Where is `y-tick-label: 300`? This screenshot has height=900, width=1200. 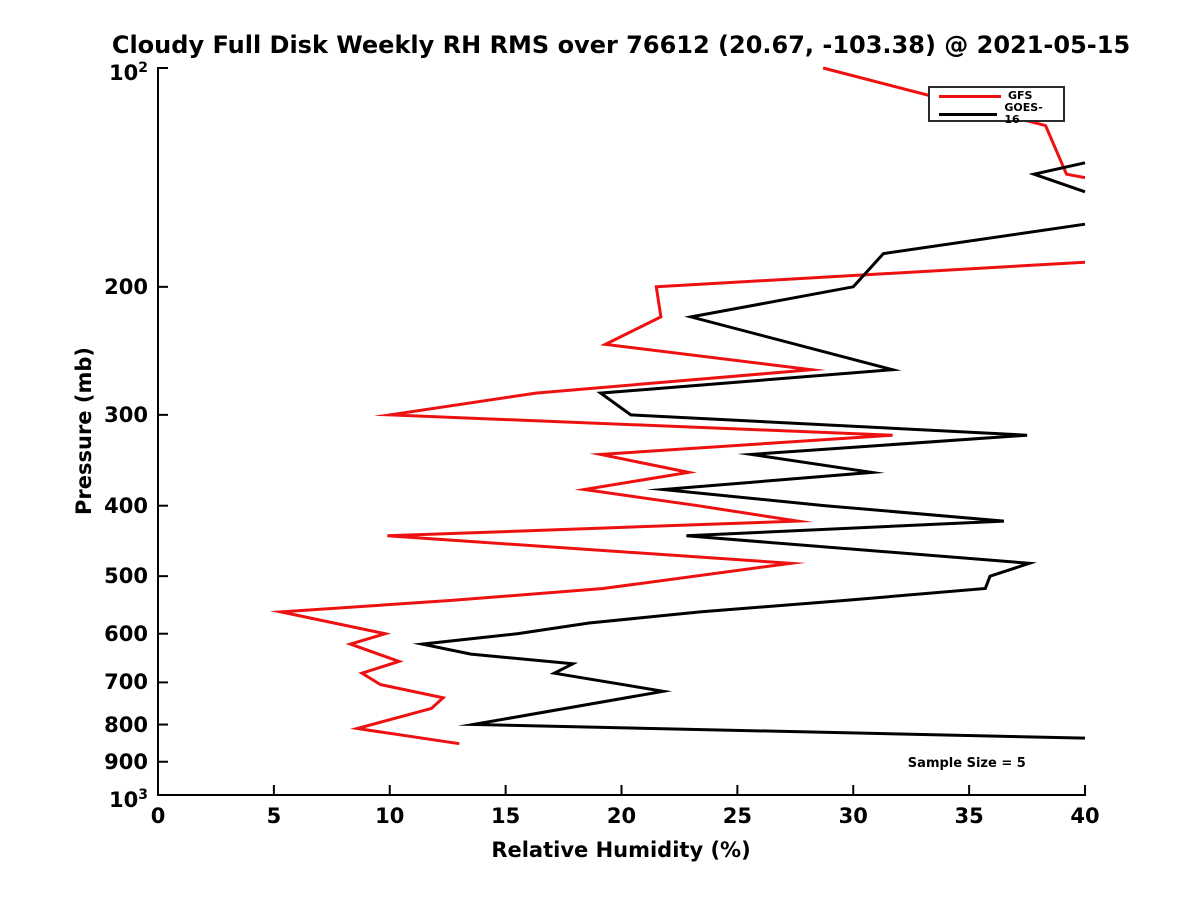
y-tick-label: 300 is located at coordinates (126, 414).